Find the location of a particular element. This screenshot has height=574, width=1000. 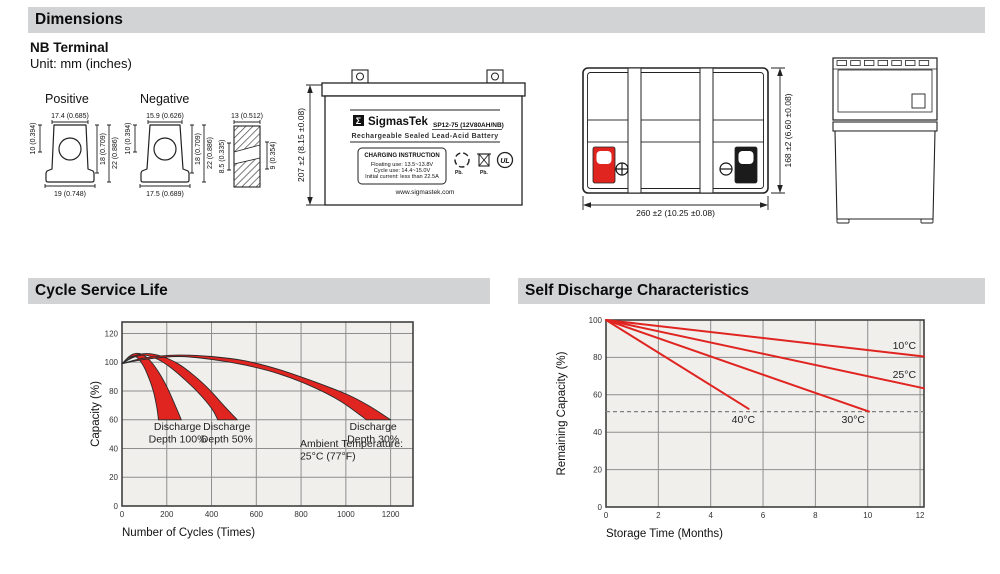

divider-band is located at coordinates (885, 126).